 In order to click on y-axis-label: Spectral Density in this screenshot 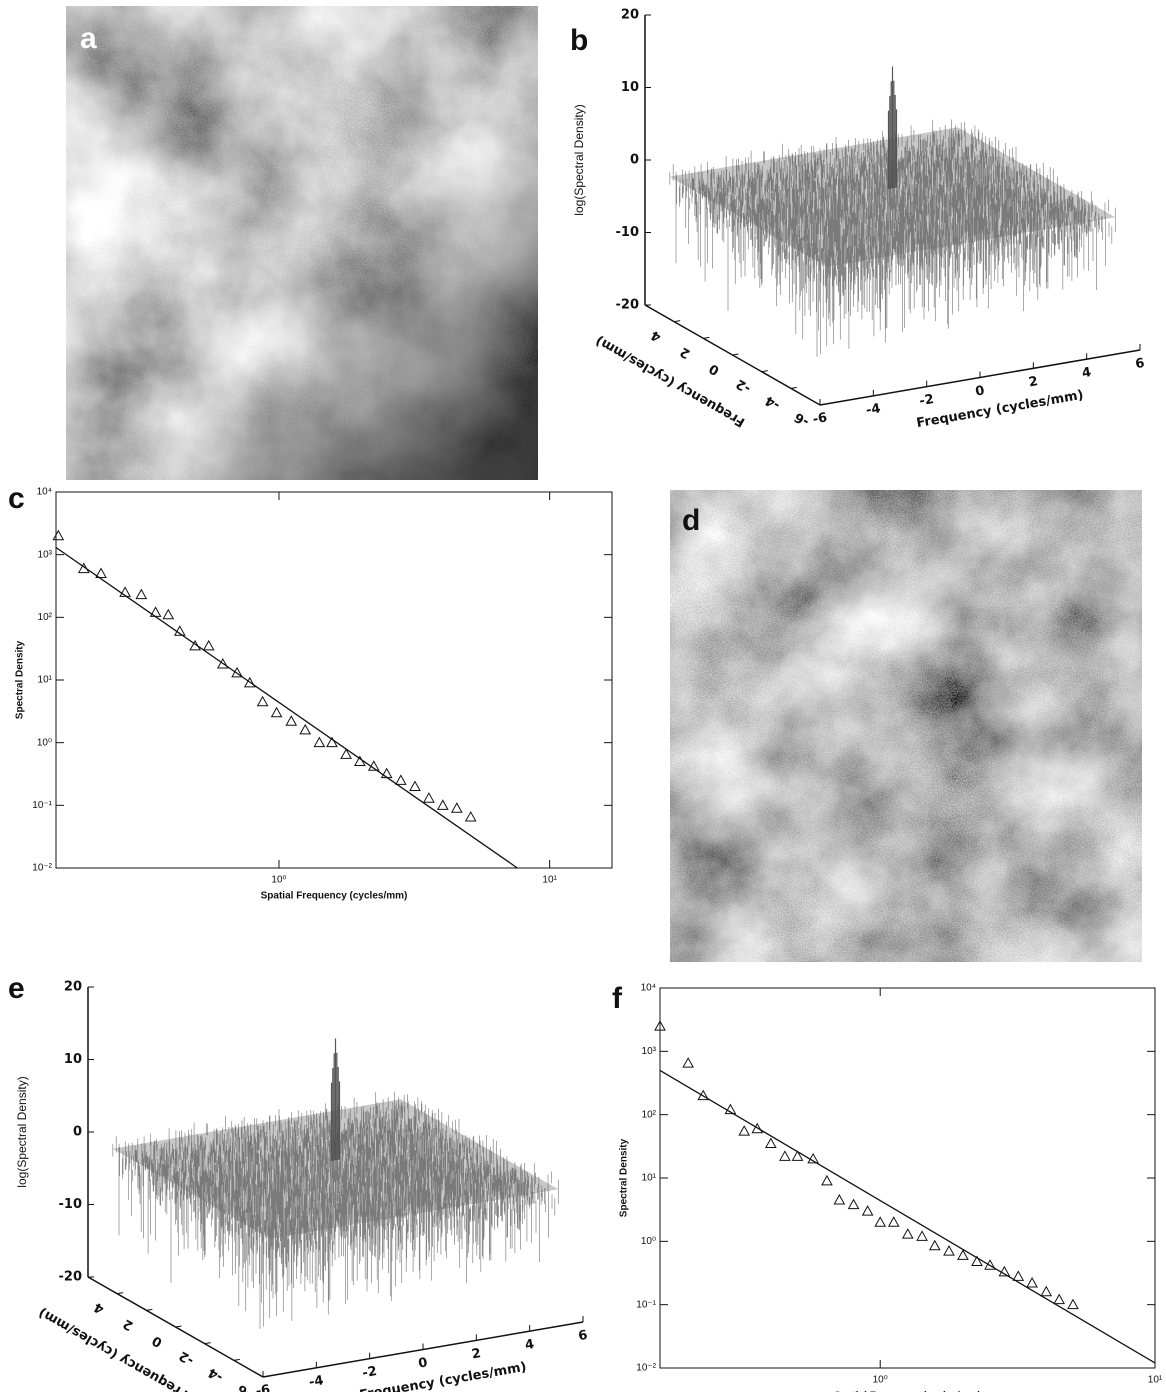, I will do `click(20, 679)`.